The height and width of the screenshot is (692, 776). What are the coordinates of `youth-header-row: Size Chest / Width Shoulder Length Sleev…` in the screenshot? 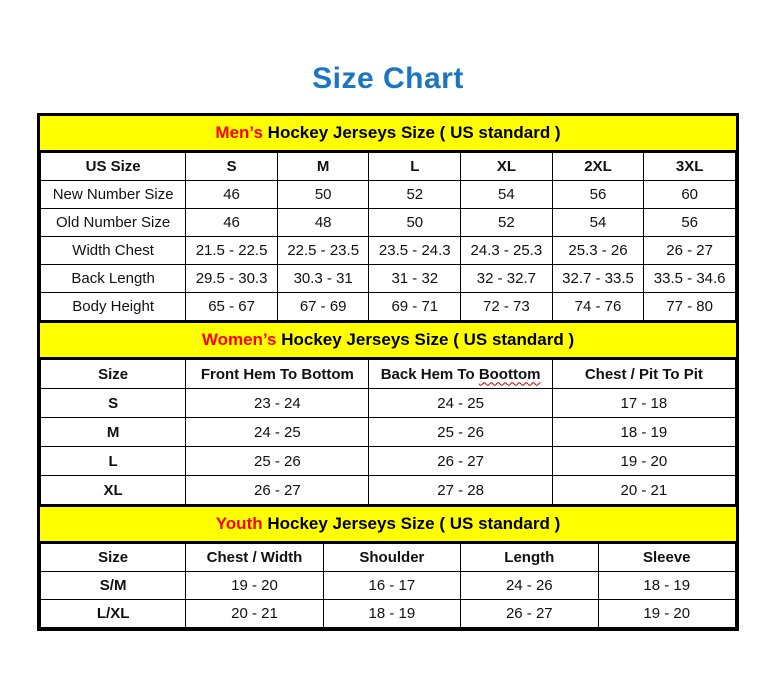 It's located at (388, 557).